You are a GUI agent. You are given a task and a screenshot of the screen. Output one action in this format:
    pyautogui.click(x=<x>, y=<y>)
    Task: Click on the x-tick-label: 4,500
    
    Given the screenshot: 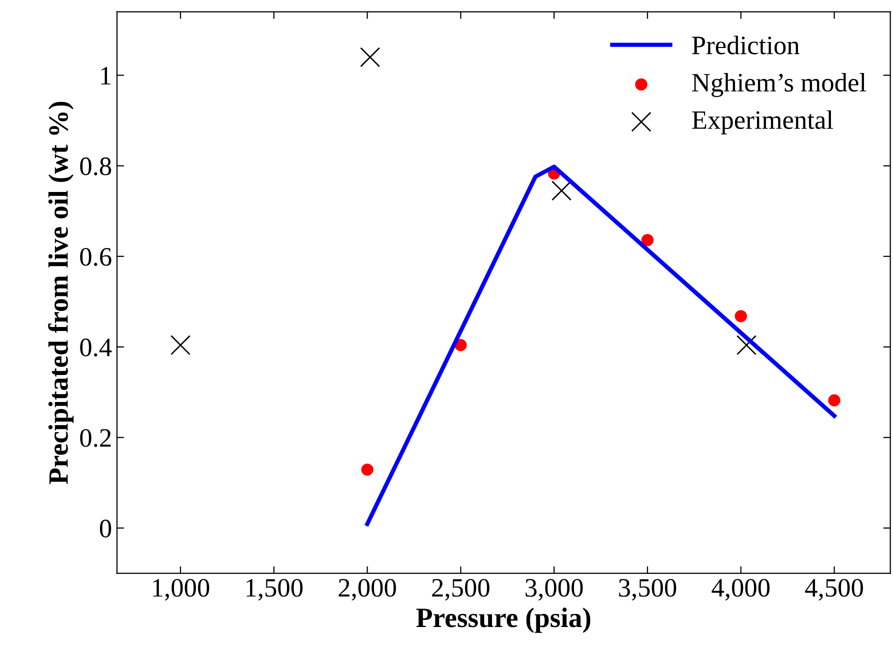 What is the action you would take?
    pyautogui.click(x=834, y=589)
    